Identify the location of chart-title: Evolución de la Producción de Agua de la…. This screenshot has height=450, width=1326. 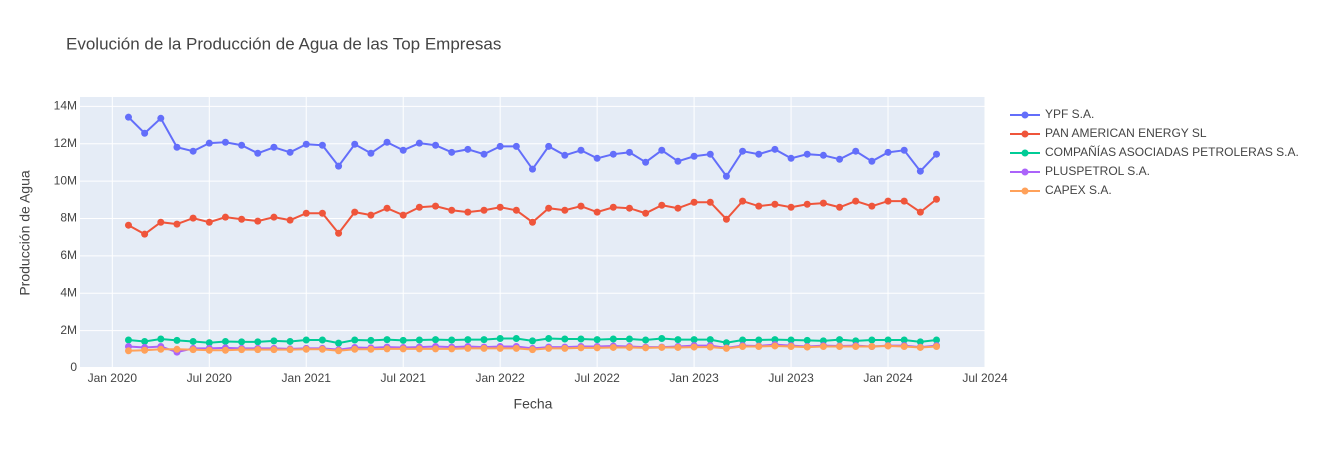
(283, 43).